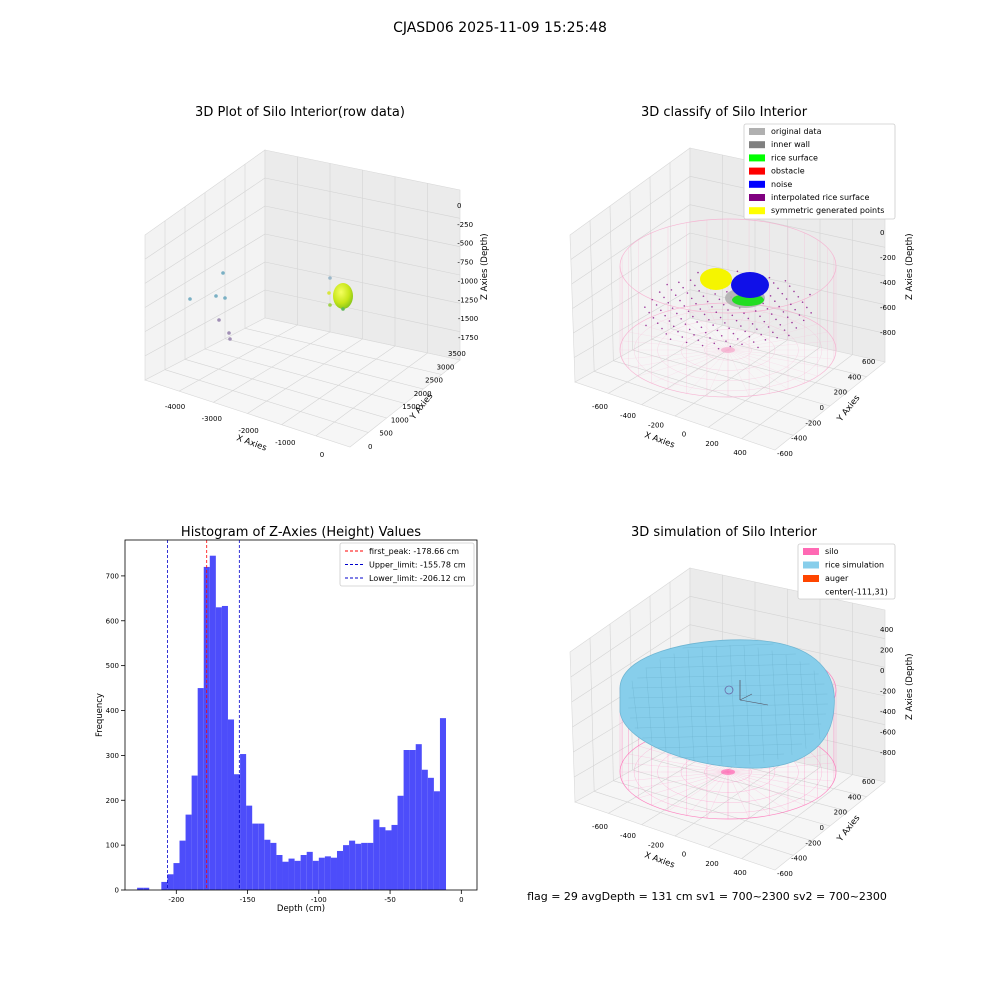 This screenshot has height=1000, width=1000. Describe the element at coordinates (322, 455) in the screenshot. I see `x-tick-label: 0` at that location.